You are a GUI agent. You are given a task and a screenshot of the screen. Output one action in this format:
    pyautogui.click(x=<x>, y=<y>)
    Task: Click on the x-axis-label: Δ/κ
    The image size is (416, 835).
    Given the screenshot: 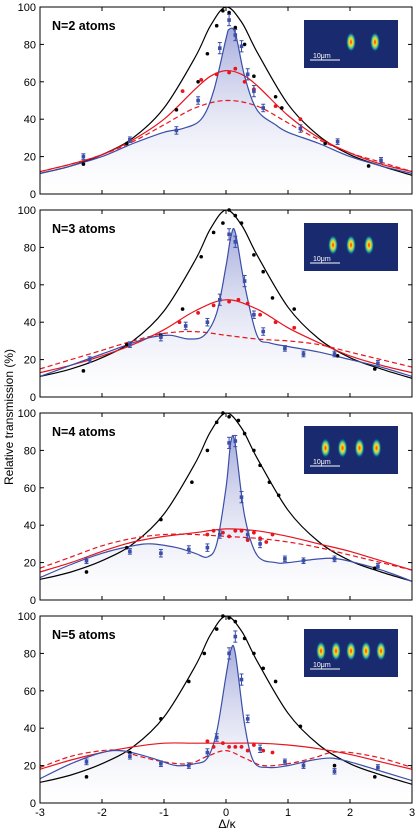 What is the action you would take?
    pyautogui.click(x=227, y=824)
    